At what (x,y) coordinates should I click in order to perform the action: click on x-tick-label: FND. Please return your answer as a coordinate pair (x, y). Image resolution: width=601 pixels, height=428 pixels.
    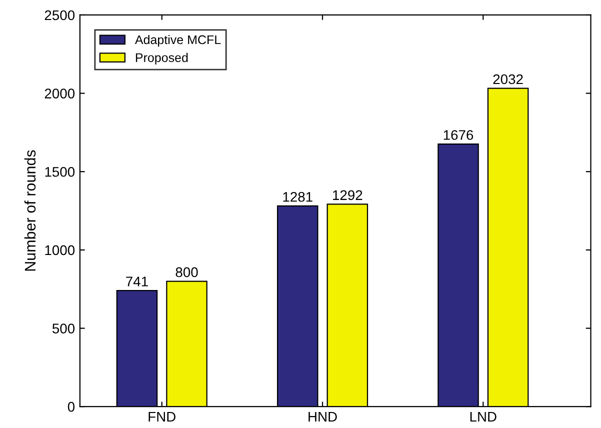
    Looking at the image, I should click on (162, 417).